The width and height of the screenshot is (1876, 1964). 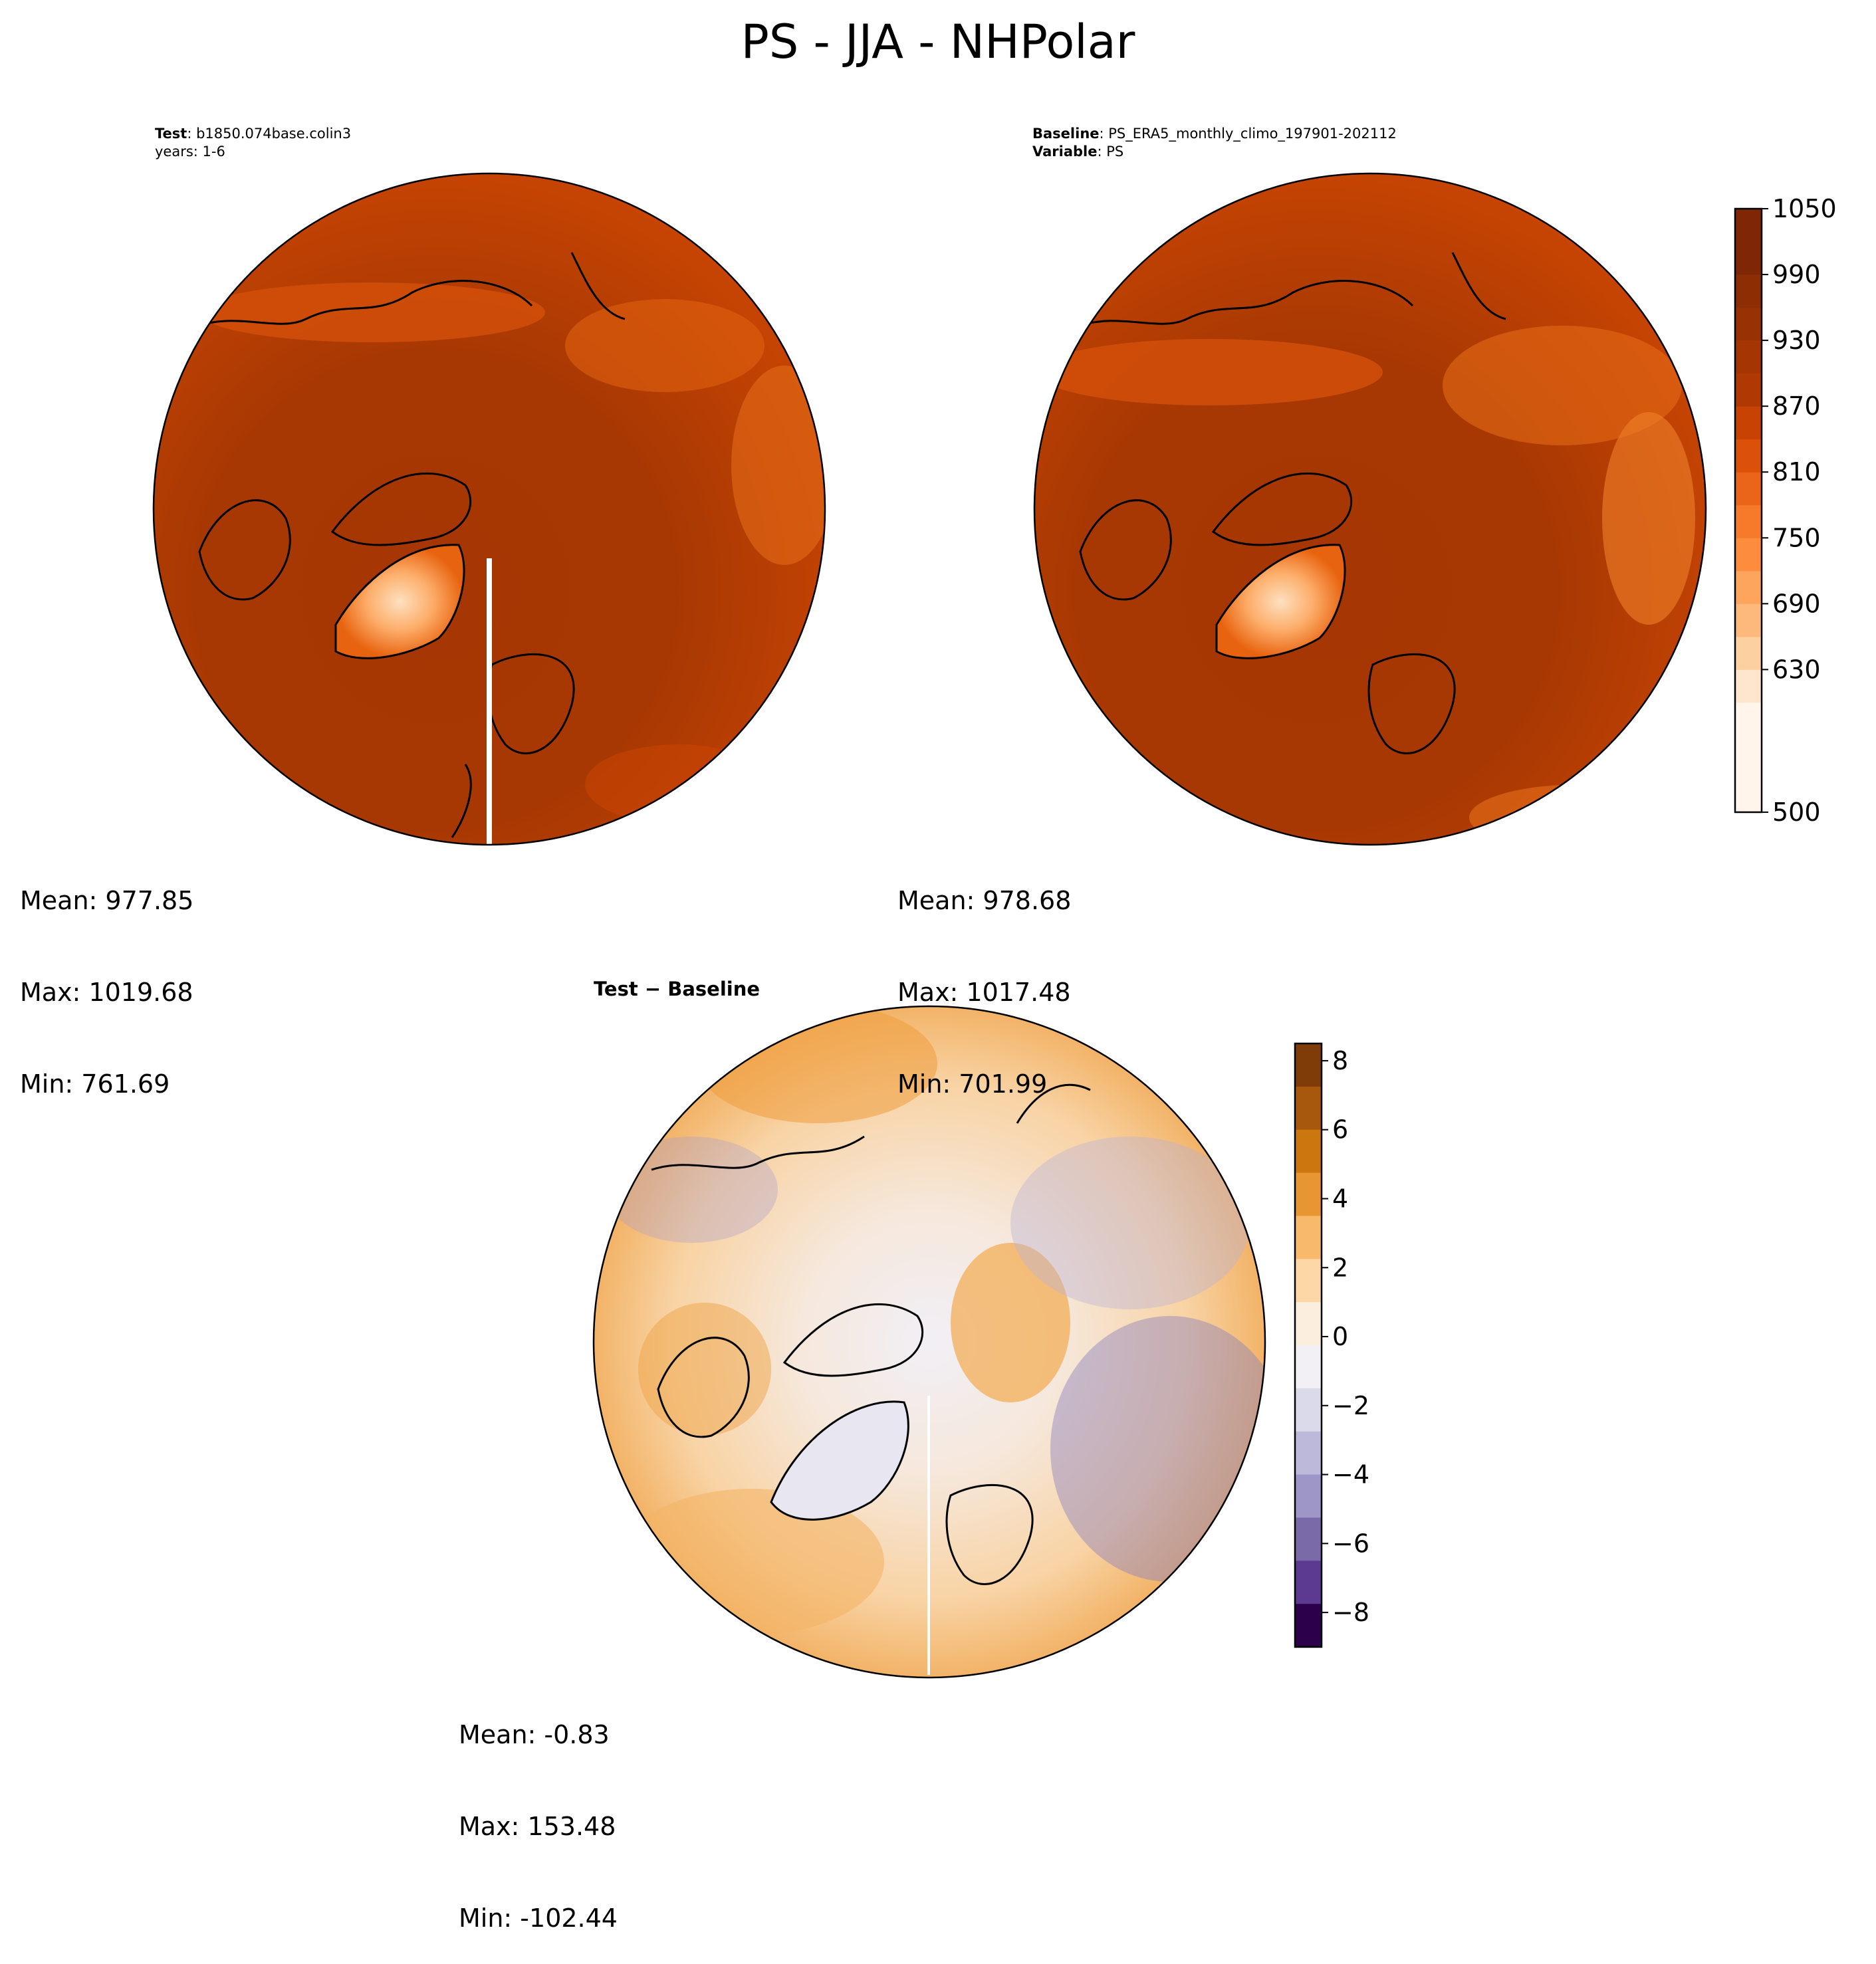 What do you see at coordinates (928, 1535) in the screenshot?
I see `difference-seam` at bounding box center [928, 1535].